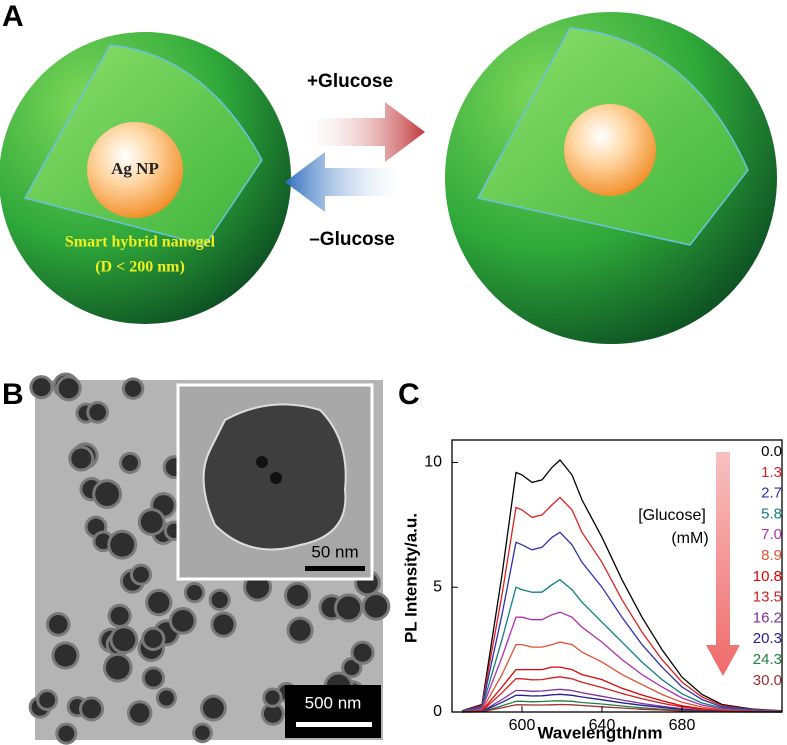 The height and width of the screenshot is (745, 787). What do you see at coordinates (689, 538) in the screenshot?
I see `annotation: (mM)` at bounding box center [689, 538].